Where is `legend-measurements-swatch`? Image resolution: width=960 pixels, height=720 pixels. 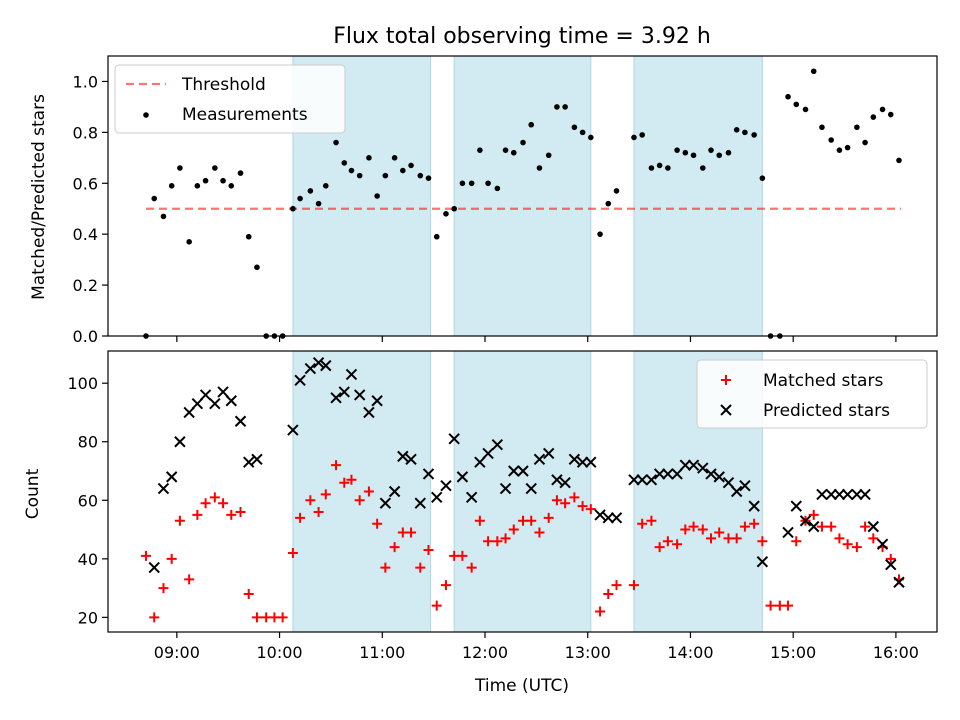
legend-measurements-swatch is located at coordinates (146, 115).